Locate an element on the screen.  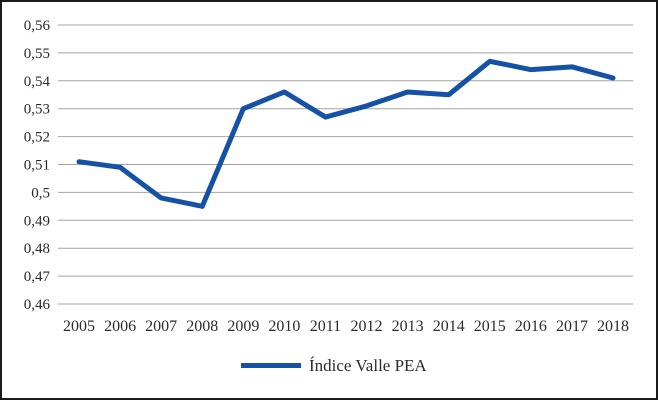
x-axis-tick-label: 2013 is located at coordinates (408, 326).